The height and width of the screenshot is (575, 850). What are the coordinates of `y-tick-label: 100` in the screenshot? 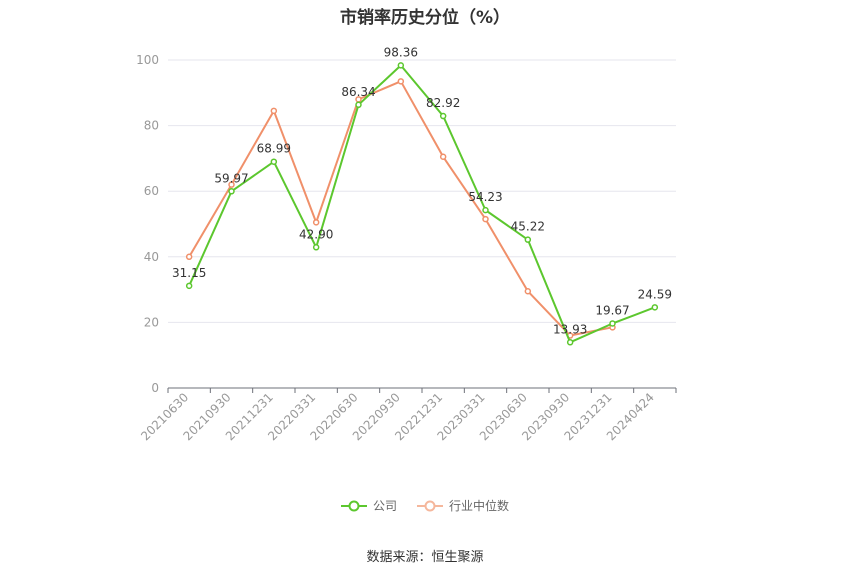 It's located at (147, 60).